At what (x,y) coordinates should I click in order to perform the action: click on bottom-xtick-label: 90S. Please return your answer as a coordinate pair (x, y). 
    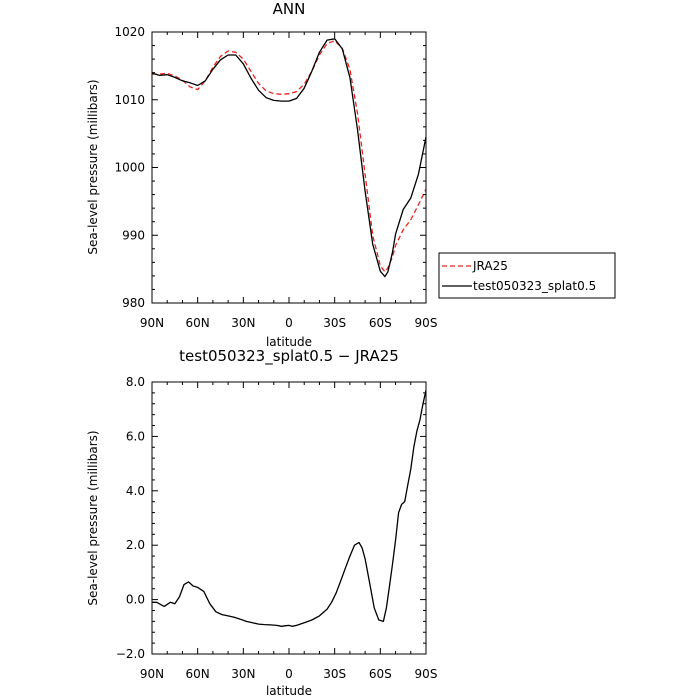
    Looking at the image, I should click on (426, 674).